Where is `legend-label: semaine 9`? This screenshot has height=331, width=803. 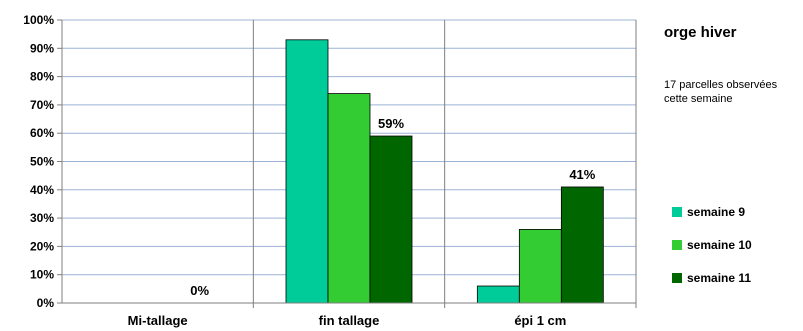
legend-label: semaine 9 is located at coordinates (716, 212).